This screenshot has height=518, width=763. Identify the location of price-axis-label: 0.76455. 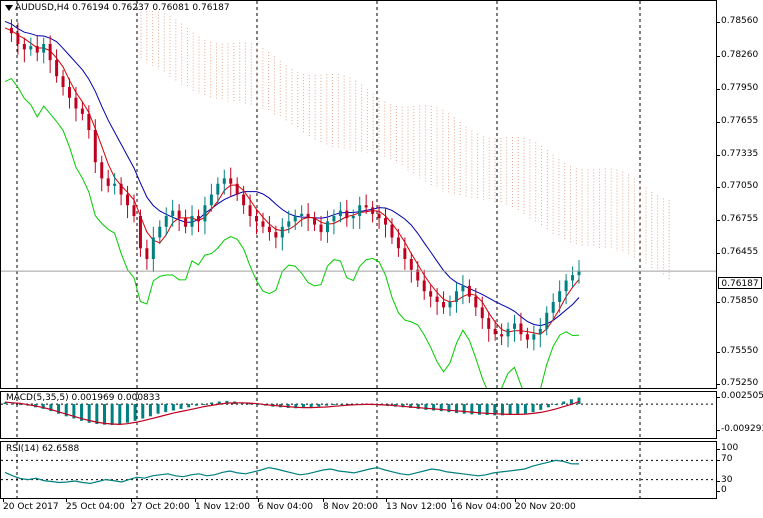
(737, 252).